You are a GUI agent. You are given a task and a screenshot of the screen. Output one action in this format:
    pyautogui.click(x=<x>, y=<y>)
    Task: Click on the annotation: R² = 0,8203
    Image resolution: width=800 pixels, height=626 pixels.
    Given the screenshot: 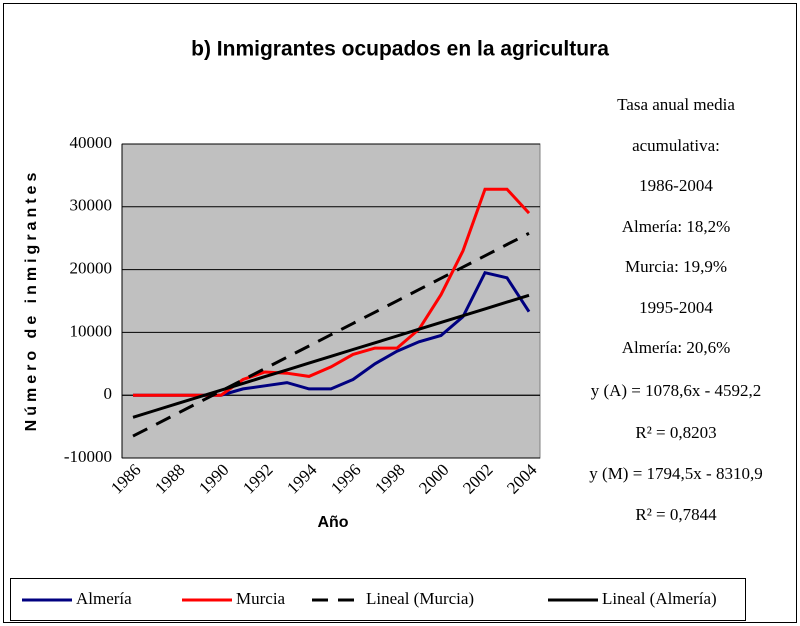 What is the action you would take?
    pyautogui.click(x=675, y=432)
    